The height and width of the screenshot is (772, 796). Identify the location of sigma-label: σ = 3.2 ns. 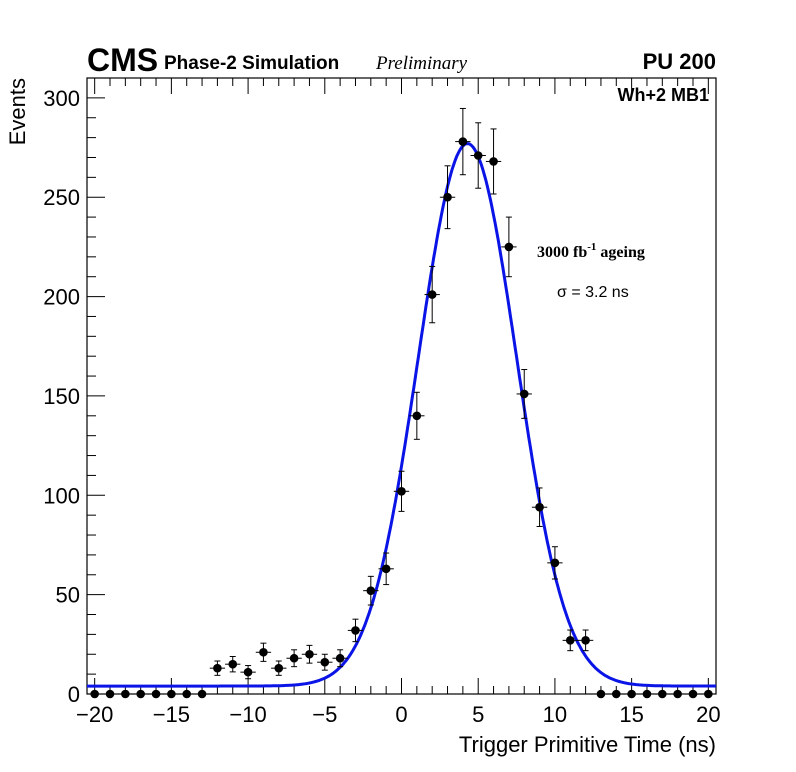
(593, 292).